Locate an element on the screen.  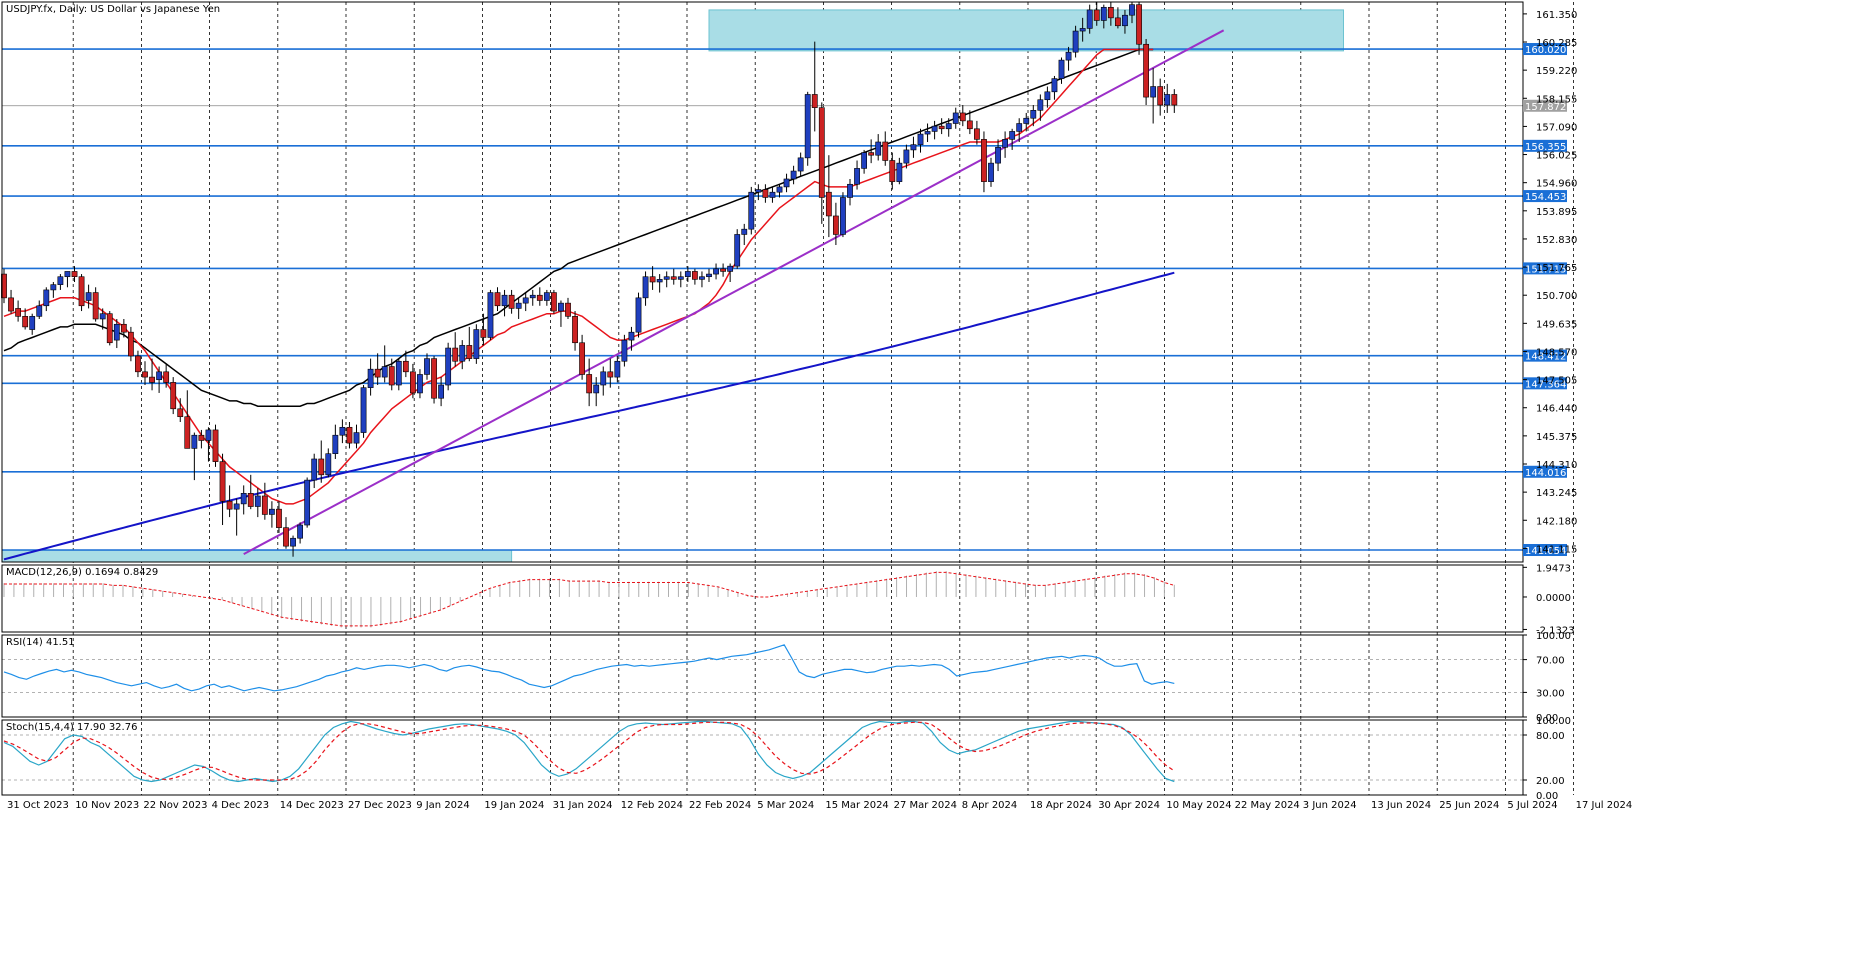
macd-tick-label: 1.9473 is located at coordinates (1553, 568).